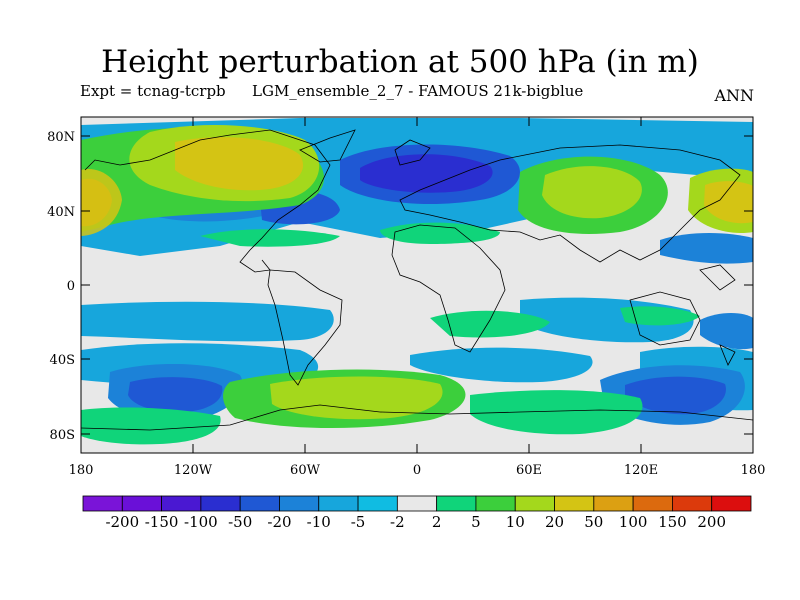 This screenshot has width=800, height=600. I want to click on colorbar-label: 10, so click(515, 522).